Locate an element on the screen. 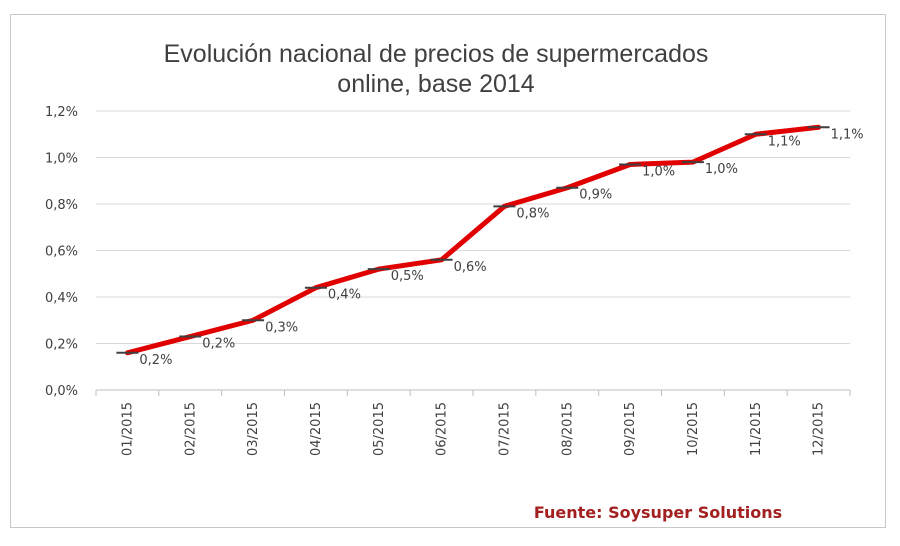 The width and height of the screenshot is (900, 546). x-tick-label: 01/2015 is located at coordinates (127, 429).